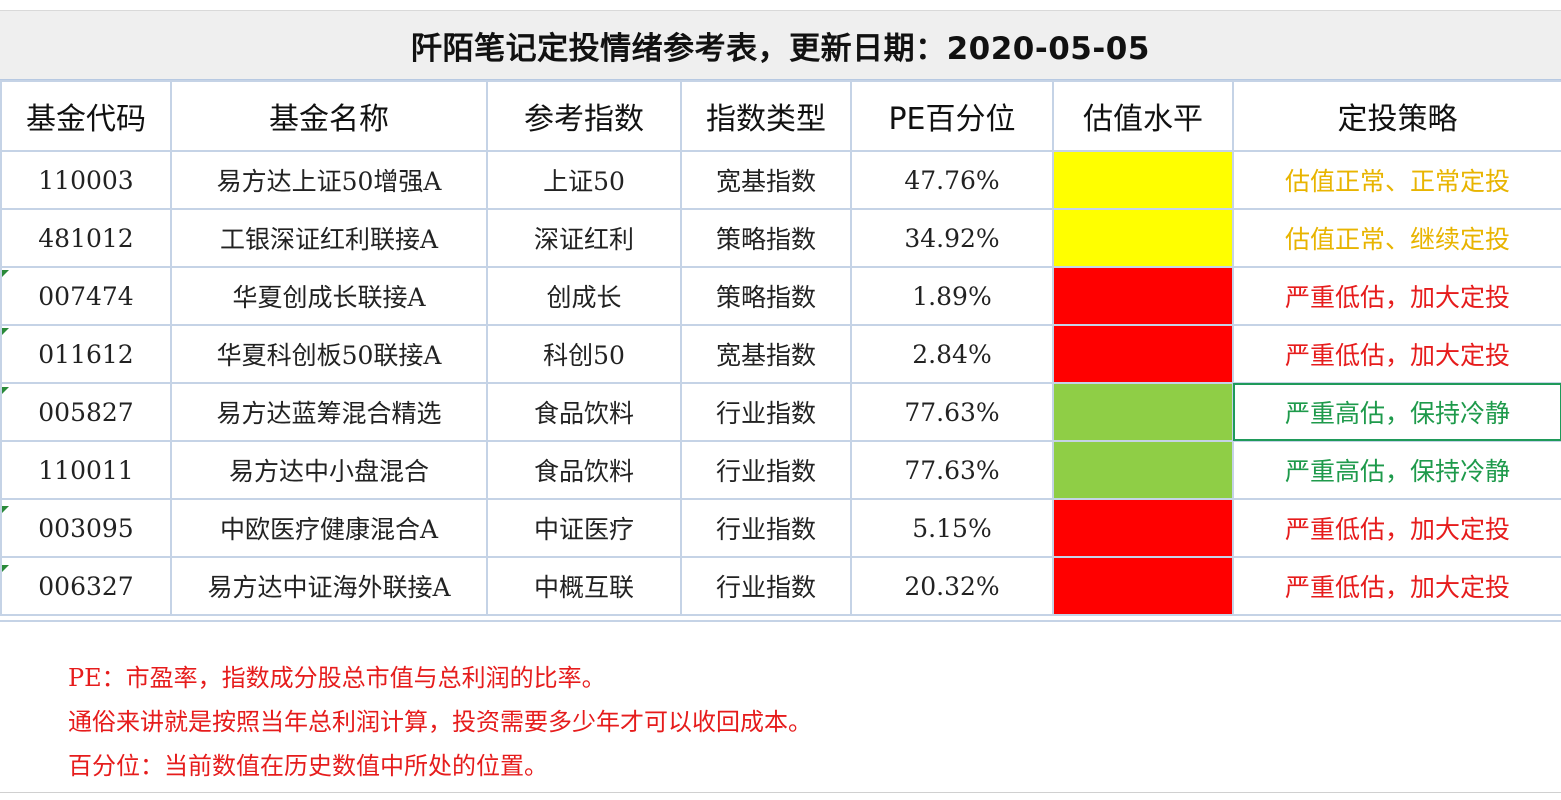 This screenshot has height=800, width=1561. What do you see at coordinates (86, 296) in the screenshot?
I see `cell-code: 007474` at bounding box center [86, 296].